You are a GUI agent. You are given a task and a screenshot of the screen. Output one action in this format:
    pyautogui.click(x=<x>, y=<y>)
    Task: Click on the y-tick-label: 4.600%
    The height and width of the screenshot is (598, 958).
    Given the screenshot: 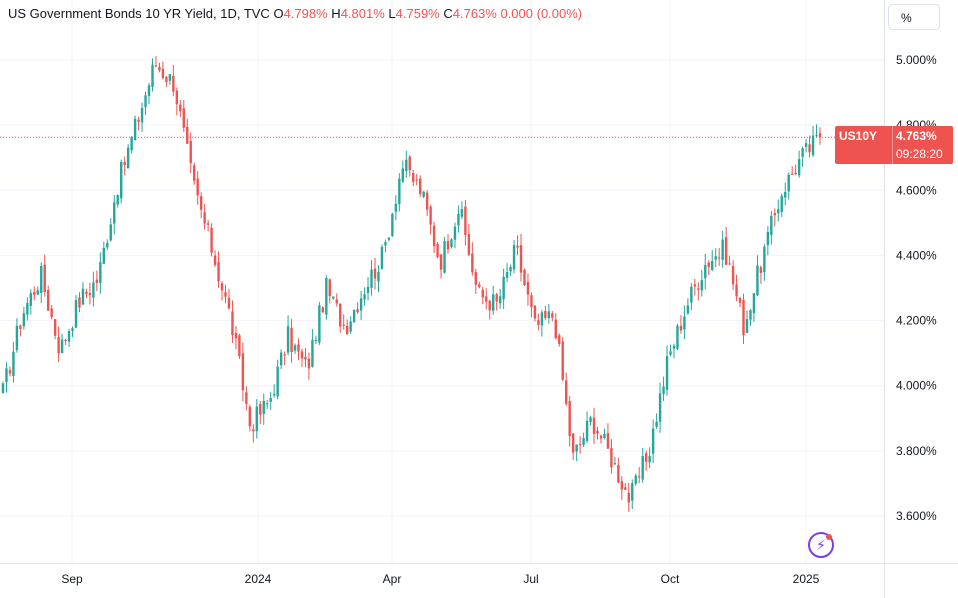 What is the action you would take?
    pyautogui.click(x=916, y=190)
    